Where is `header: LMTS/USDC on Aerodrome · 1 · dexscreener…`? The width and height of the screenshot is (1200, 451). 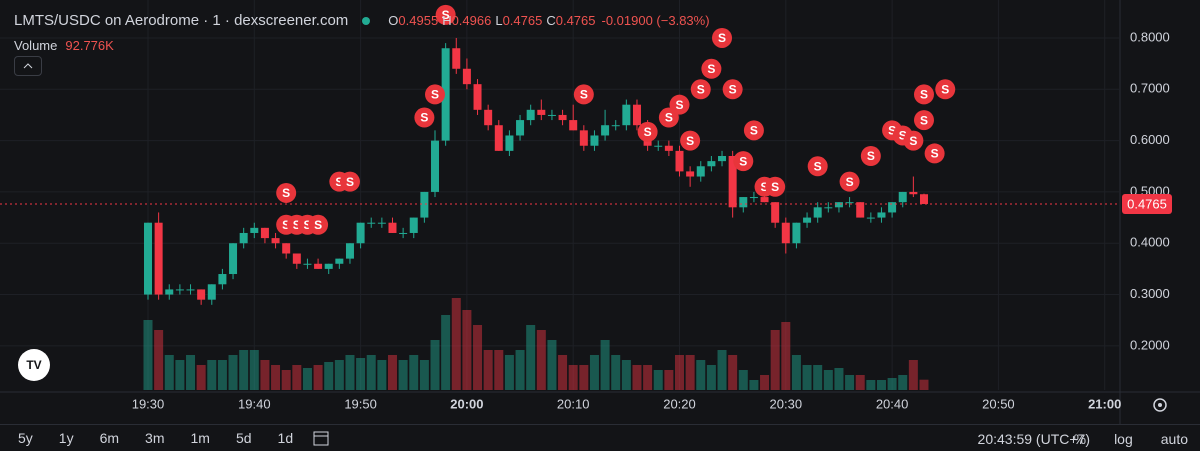 header: LMTS/USDC on Aerodrome · 1 · dexscreener… is located at coordinates (362, 20).